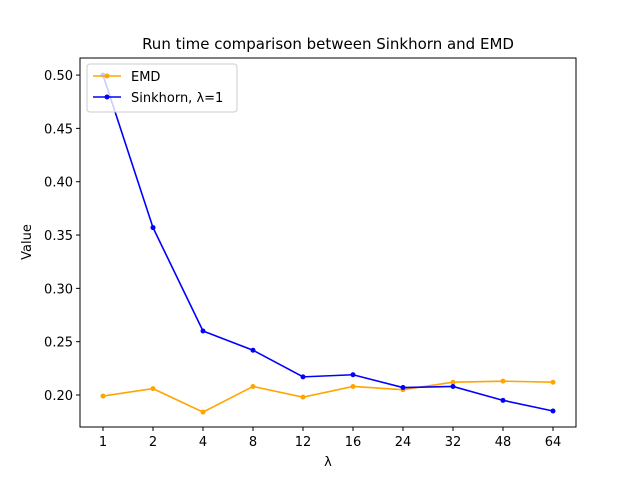 The height and width of the screenshot is (480, 640). I want to click on series-emd, so click(328, 396).